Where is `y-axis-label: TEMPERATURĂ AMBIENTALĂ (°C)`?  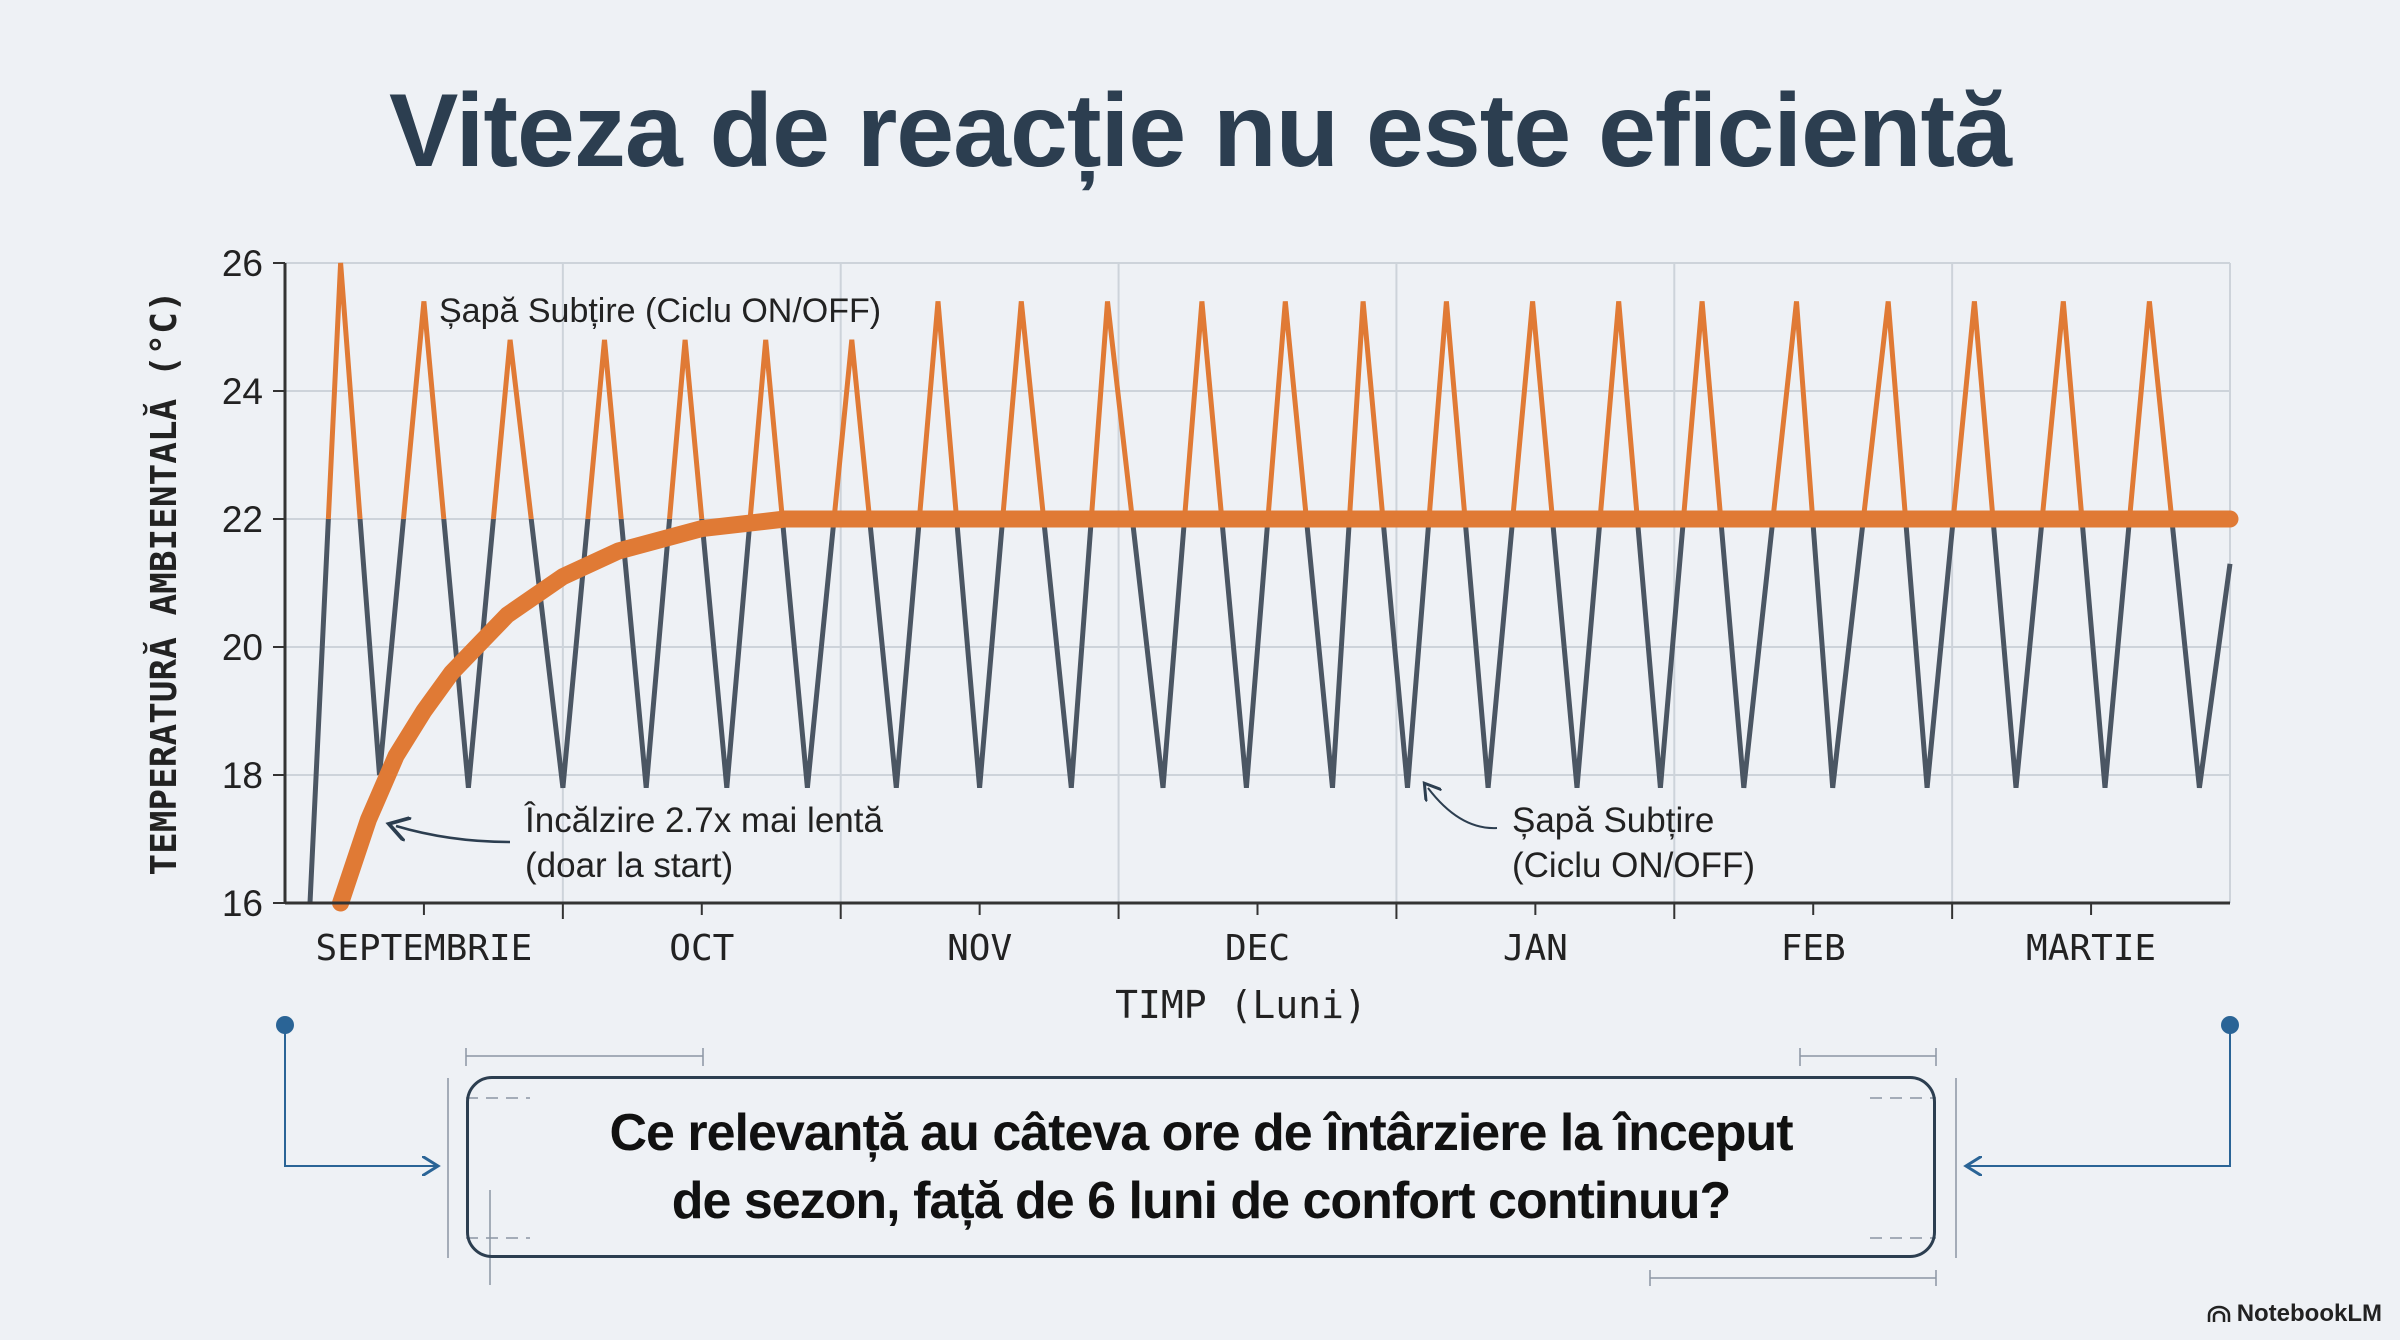 y-axis-label: TEMPERATURĂ AMBIENTALĂ (°C) is located at coordinates (163, 582).